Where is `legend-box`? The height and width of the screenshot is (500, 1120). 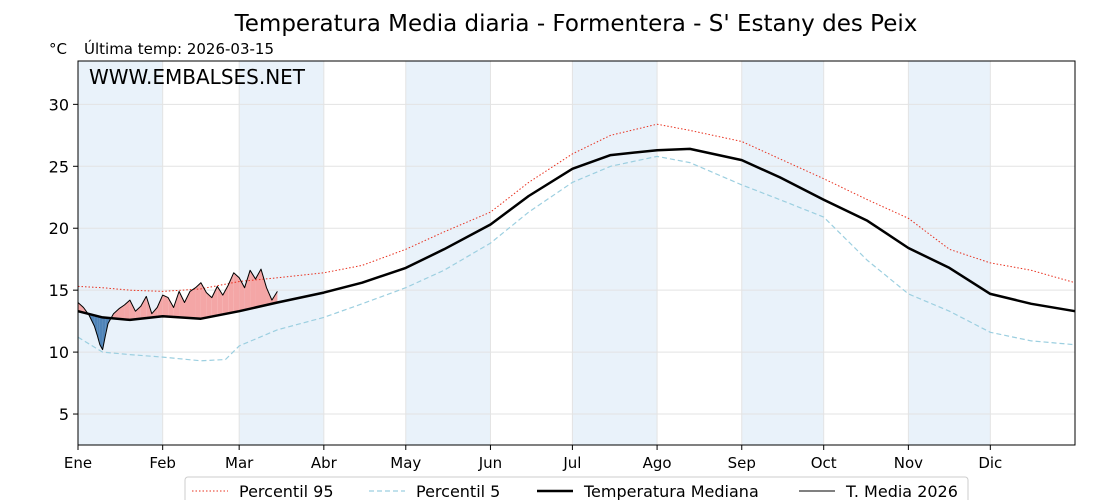 legend-box is located at coordinates (576, 488).